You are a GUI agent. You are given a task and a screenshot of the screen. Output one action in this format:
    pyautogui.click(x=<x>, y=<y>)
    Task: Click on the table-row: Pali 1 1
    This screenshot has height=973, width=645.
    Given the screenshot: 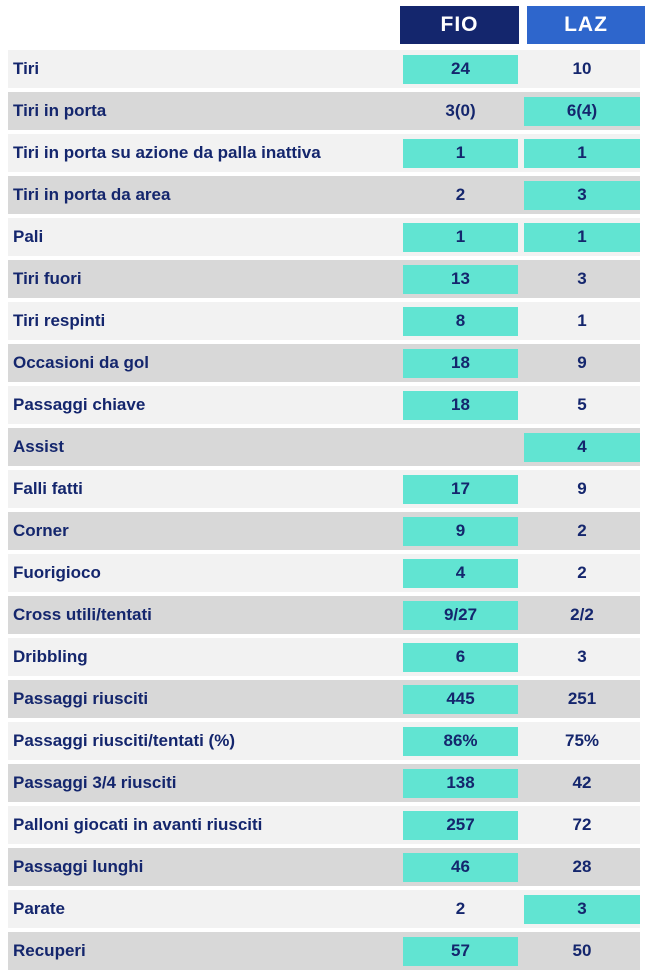 What is the action you would take?
    pyautogui.click(x=324, y=237)
    